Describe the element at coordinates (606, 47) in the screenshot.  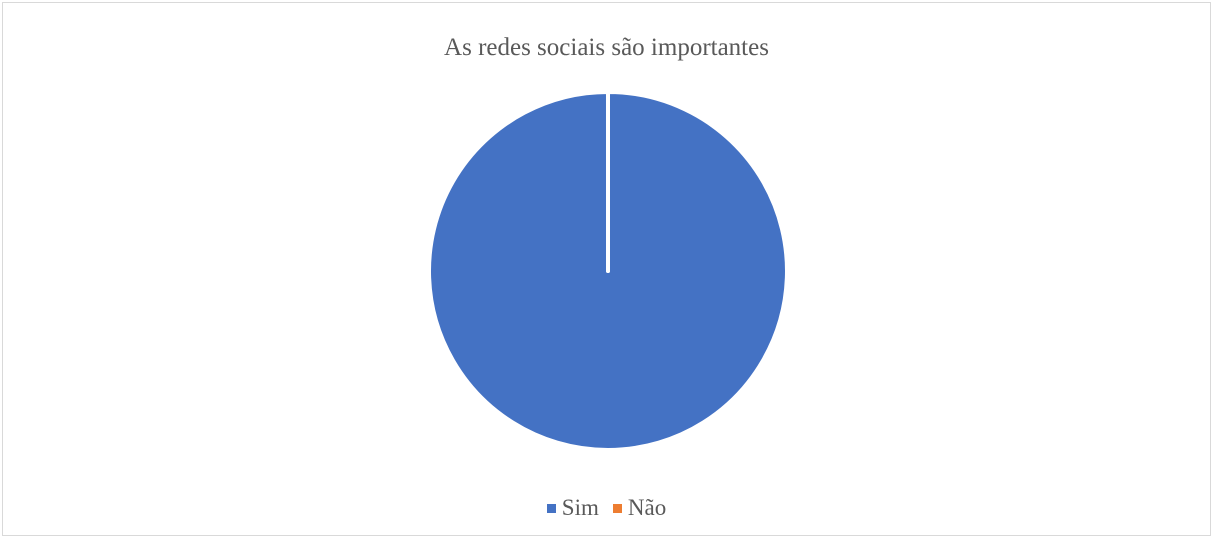
I see `chart-title: As redes sociais são importantes` at that location.